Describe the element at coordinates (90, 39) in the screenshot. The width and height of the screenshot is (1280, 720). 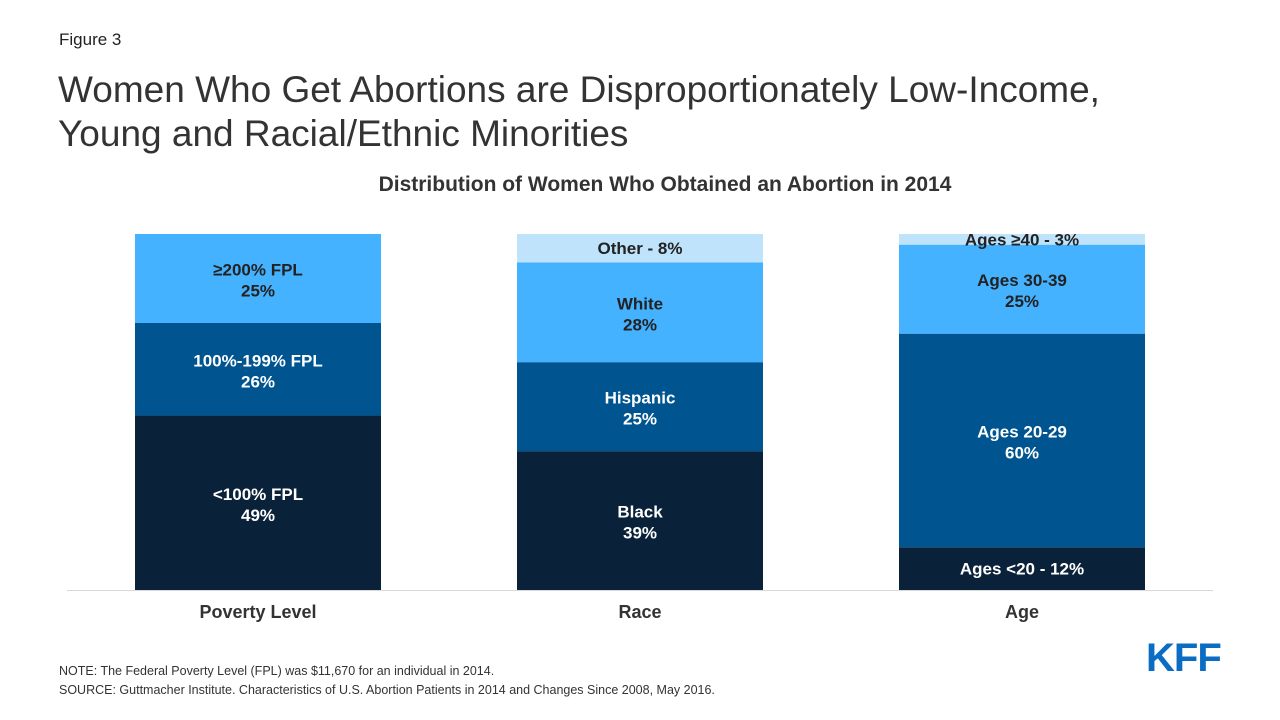
I see `figure-label: Figure 3` at that location.